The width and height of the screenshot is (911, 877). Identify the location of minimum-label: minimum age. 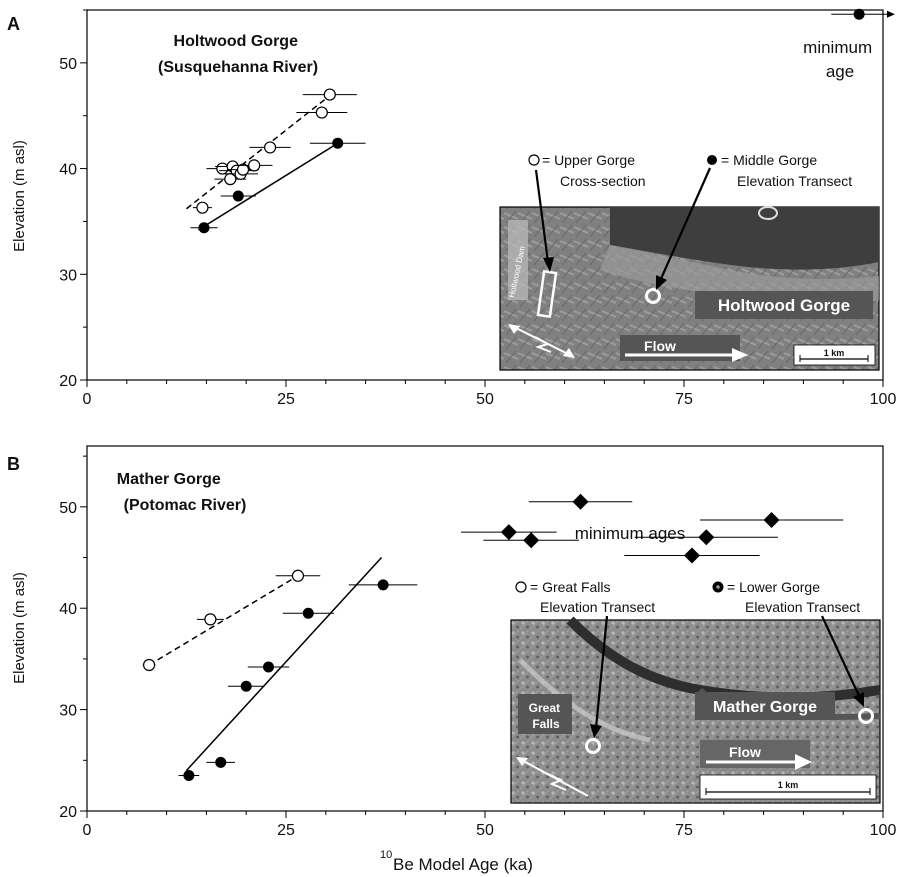
(840, 59).